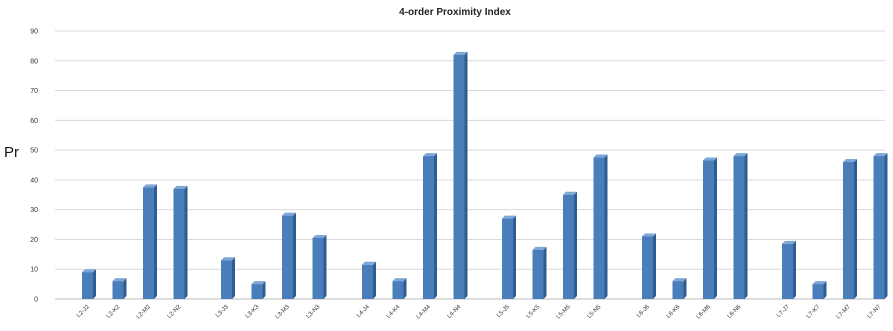  What do you see at coordinates (394, 312) in the screenshot?
I see `x-tick-label: L4-K4` at bounding box center [394, 312].